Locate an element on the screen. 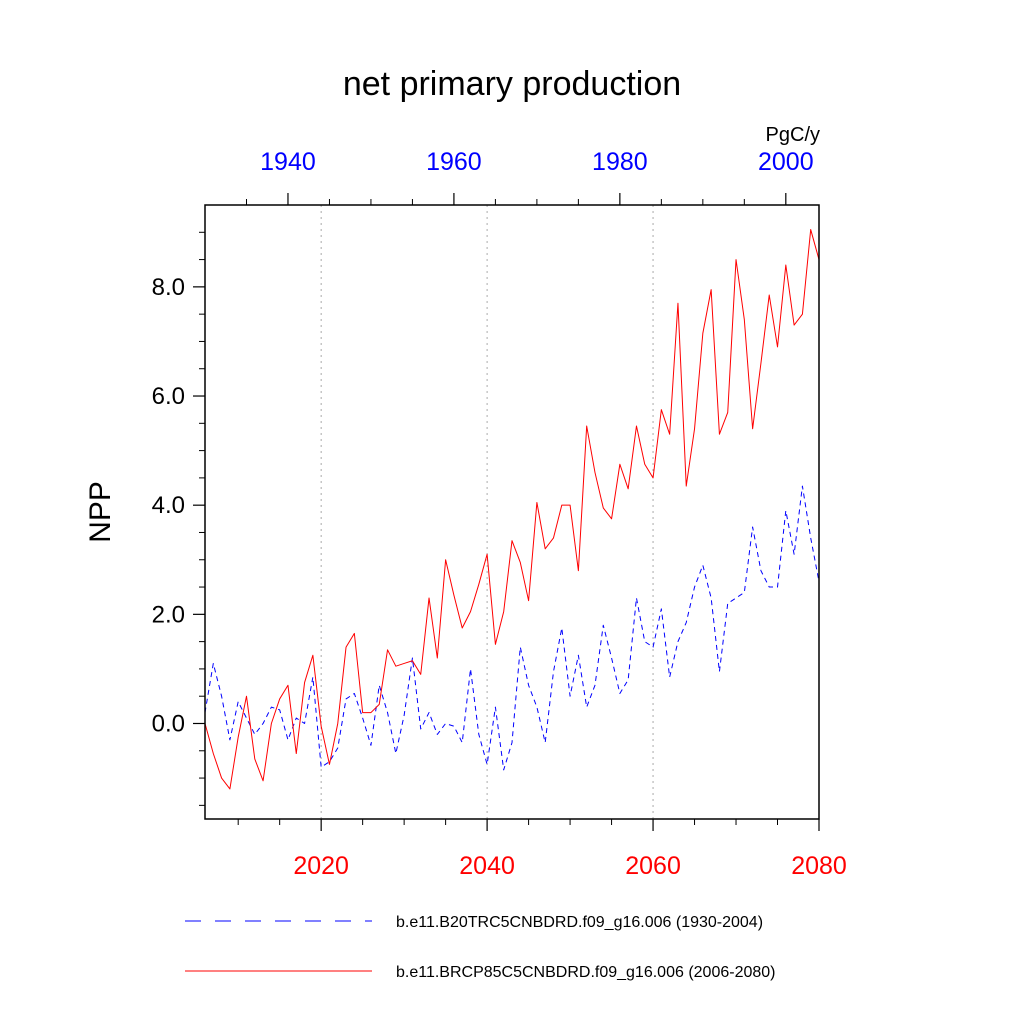 The image size is (1024, 1029). x-top-tick-label-1980: 1980 is located at coordinates (620, 162).